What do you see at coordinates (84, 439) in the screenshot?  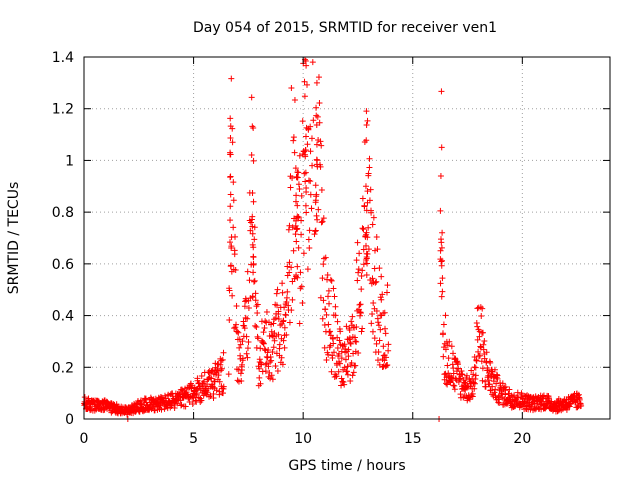 I see `x-tick-label: 0` at bounding box center [84, 439].